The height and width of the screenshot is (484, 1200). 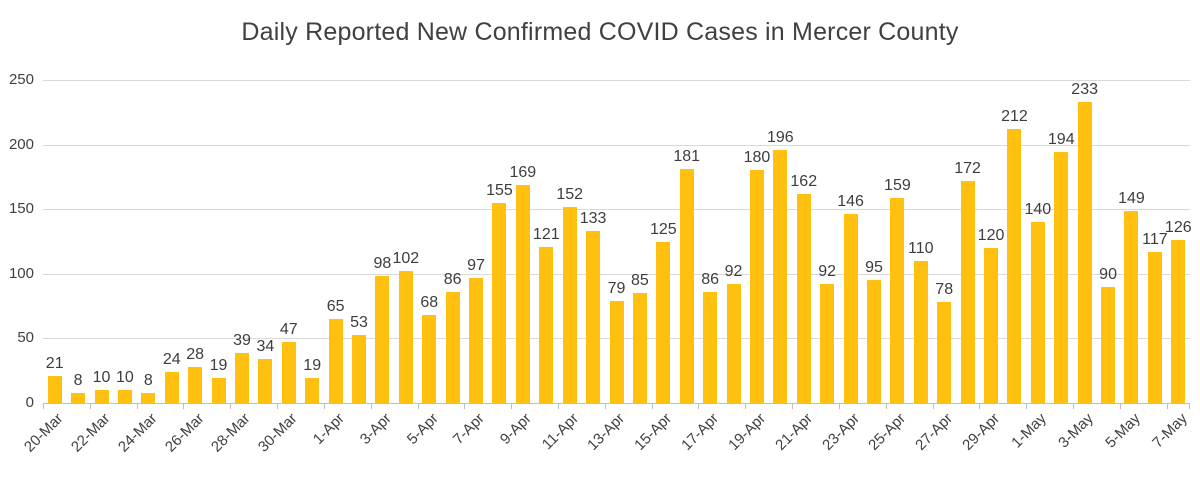 What do you see at coordinates (1178, 228) in the screenshot?
I see `bar-value-label: 126` at bounding box center [1178, 228].